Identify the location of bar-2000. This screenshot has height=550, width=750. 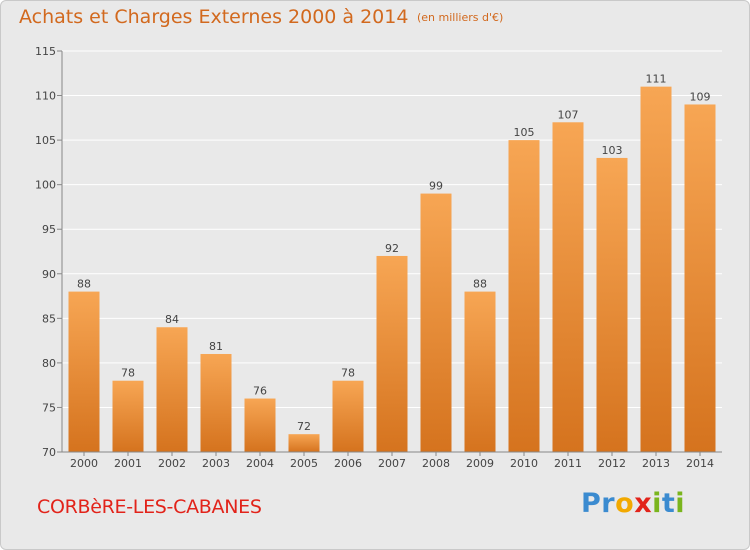
(84, 371).